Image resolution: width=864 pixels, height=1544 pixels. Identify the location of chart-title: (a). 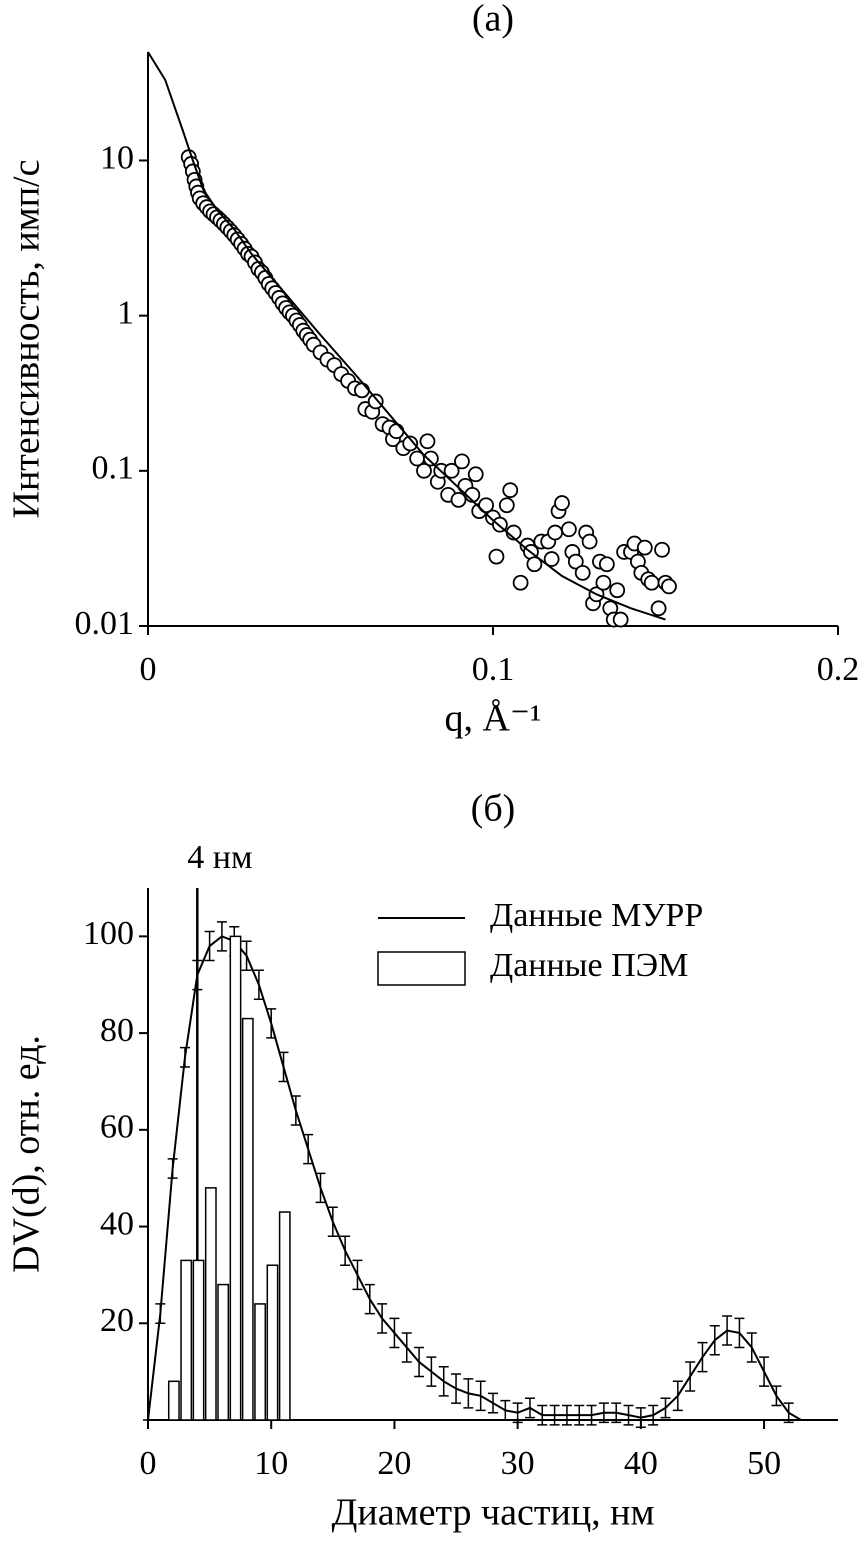
(493, 20).